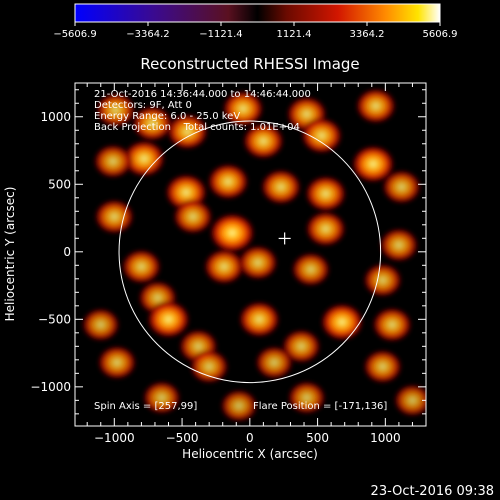 The image size is (500, 500). I want to click on x-tick-label: 1000, so click(385, 438).